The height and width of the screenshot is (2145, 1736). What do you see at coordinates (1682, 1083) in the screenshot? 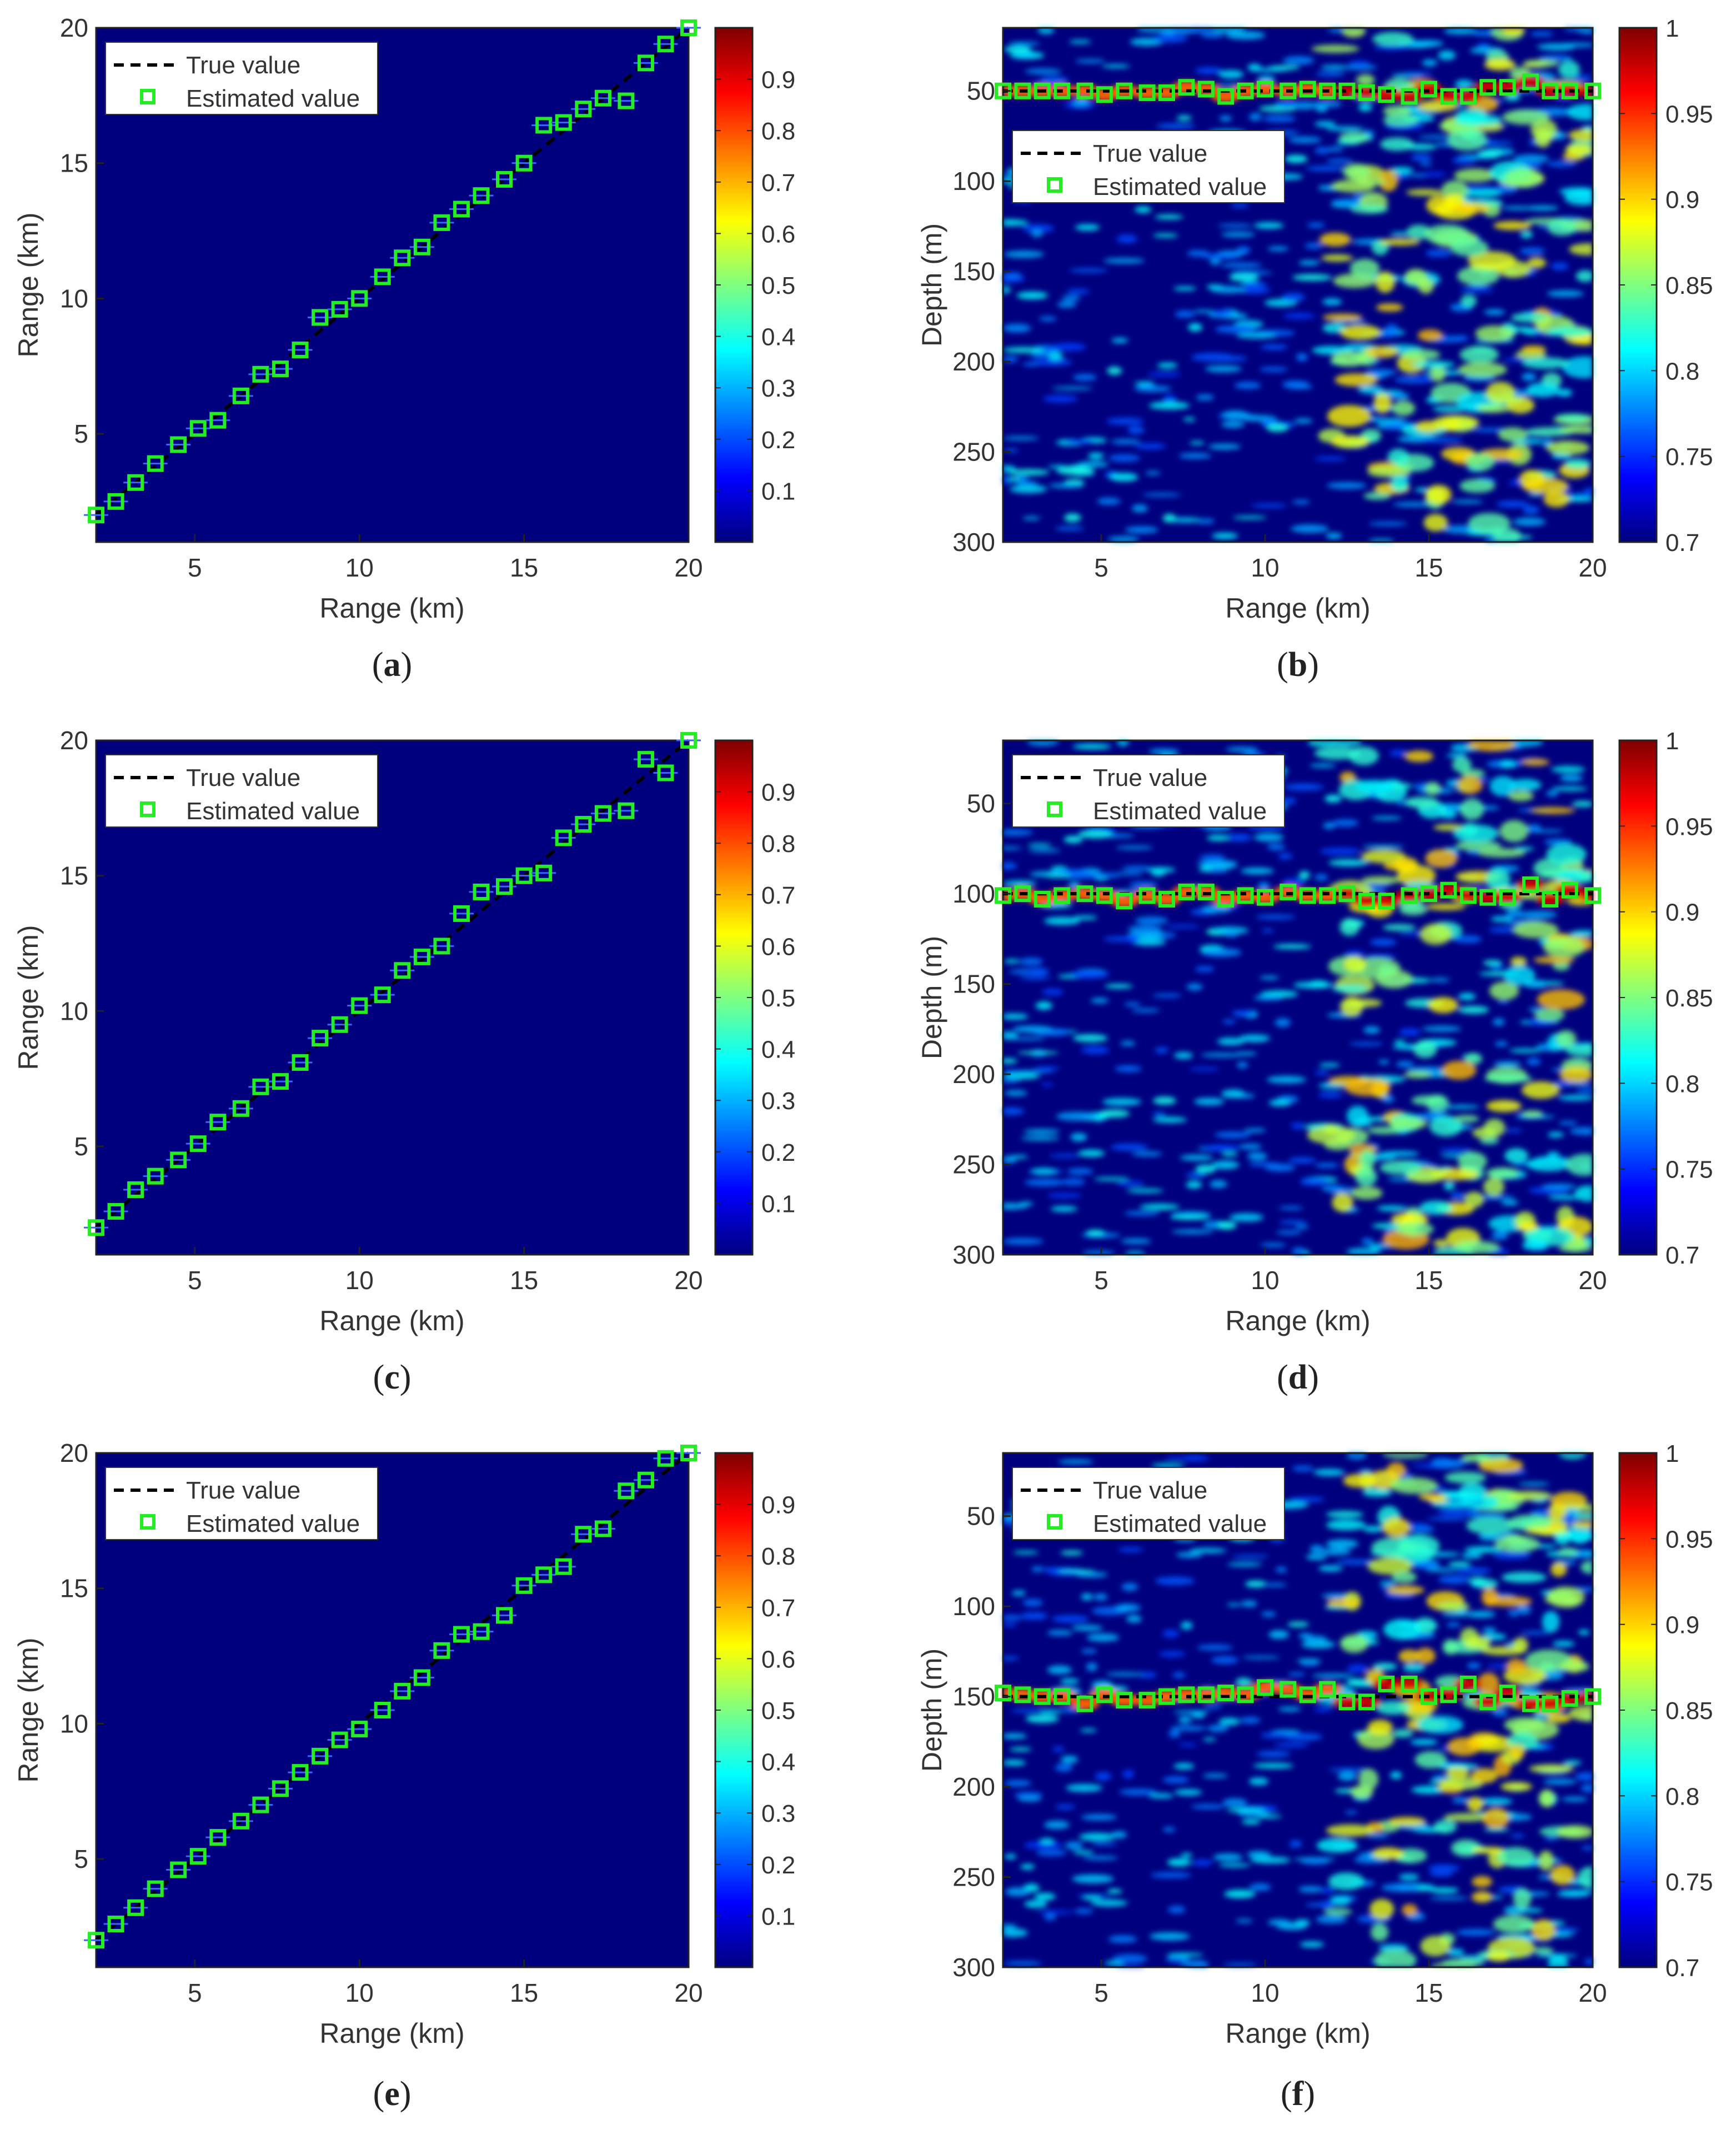
I see `colorbar-tick-label: 0.8` at bounding box center [1682, 1083].